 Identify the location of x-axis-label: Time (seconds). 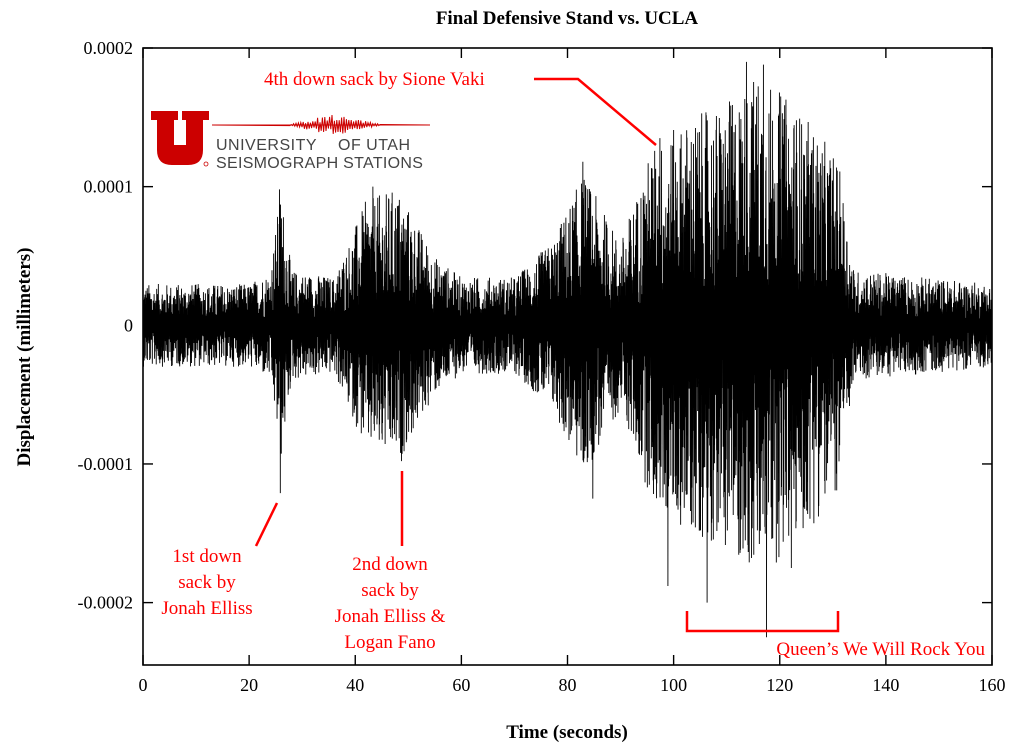
(567, 732).